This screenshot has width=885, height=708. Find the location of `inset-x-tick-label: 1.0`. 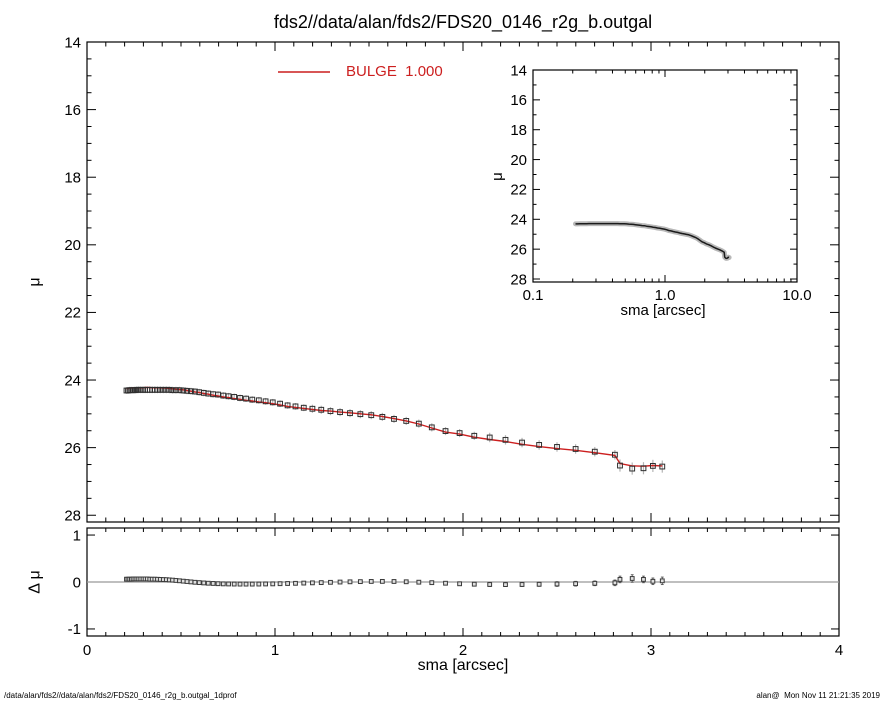

inset-x-tick-label: 1.0 is located at coordinates (665, 295).